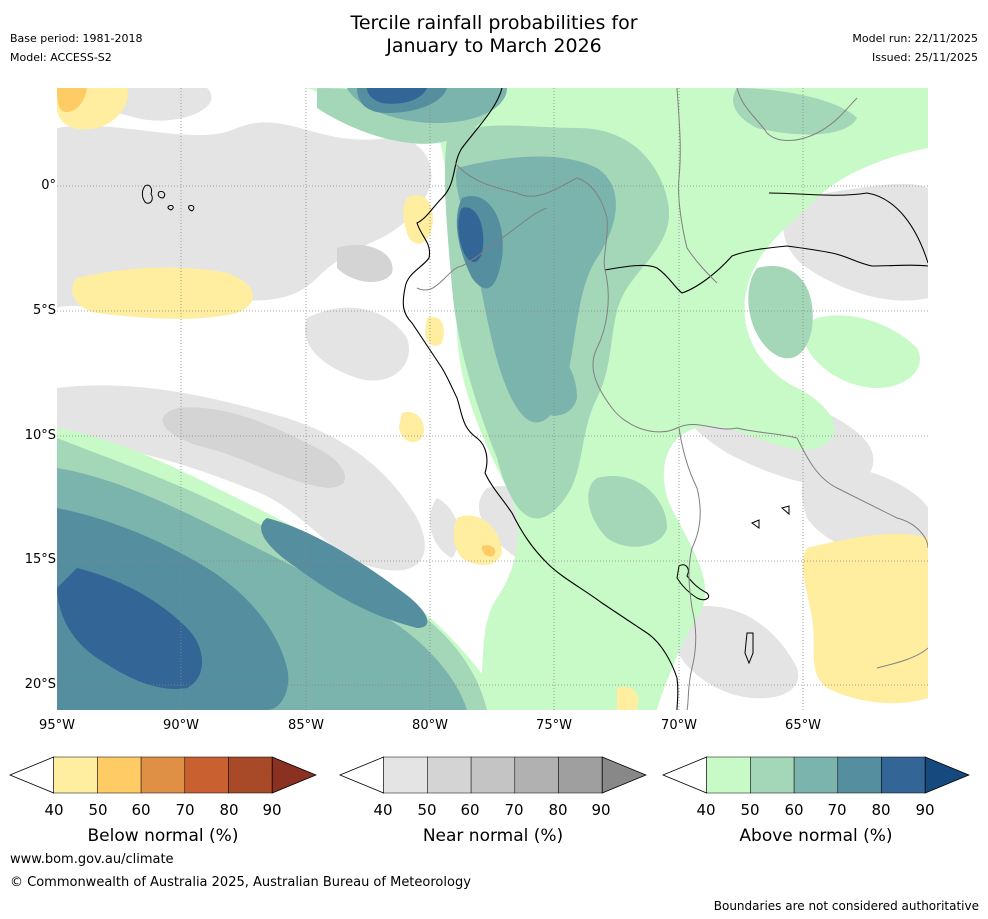 The width and height of the screenshot is (988, 919). Describe the element at coordinates (924, 57) in the screenshot. I see `issued-date: Issued: 25/11/2025` at that location.